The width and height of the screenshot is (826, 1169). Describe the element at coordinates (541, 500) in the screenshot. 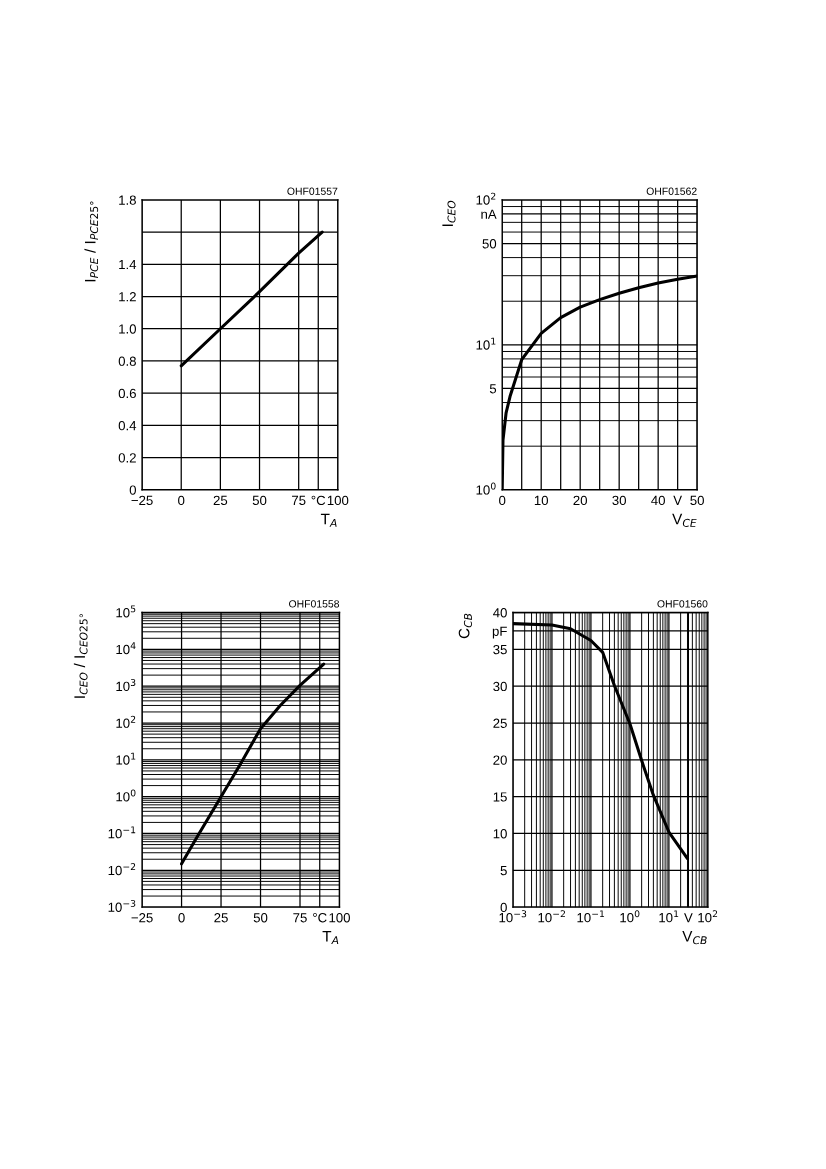

I see `x-tick-label: 10` at that location.